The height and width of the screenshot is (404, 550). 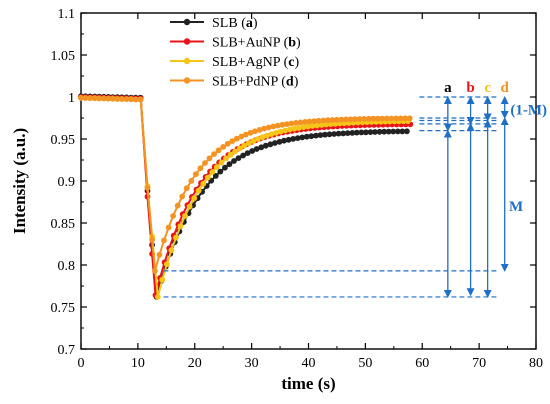 What do you see at coordinates (470, 88) in the screenshot?
I see `arrow-tag-b: b` at bounding box center [470, 88].